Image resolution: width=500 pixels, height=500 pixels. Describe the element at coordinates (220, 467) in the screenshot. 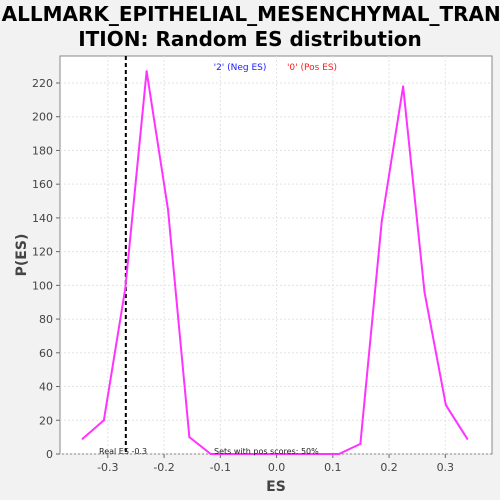

I see `x-tick-label: -0.1` at that location.